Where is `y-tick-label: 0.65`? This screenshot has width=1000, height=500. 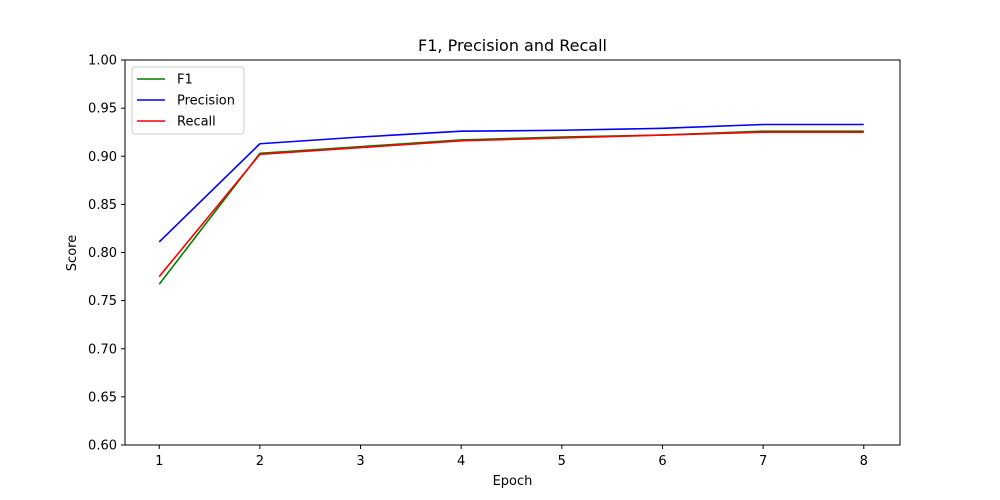 y-tick-label: 0.65 is located at coordinates (102, 397).